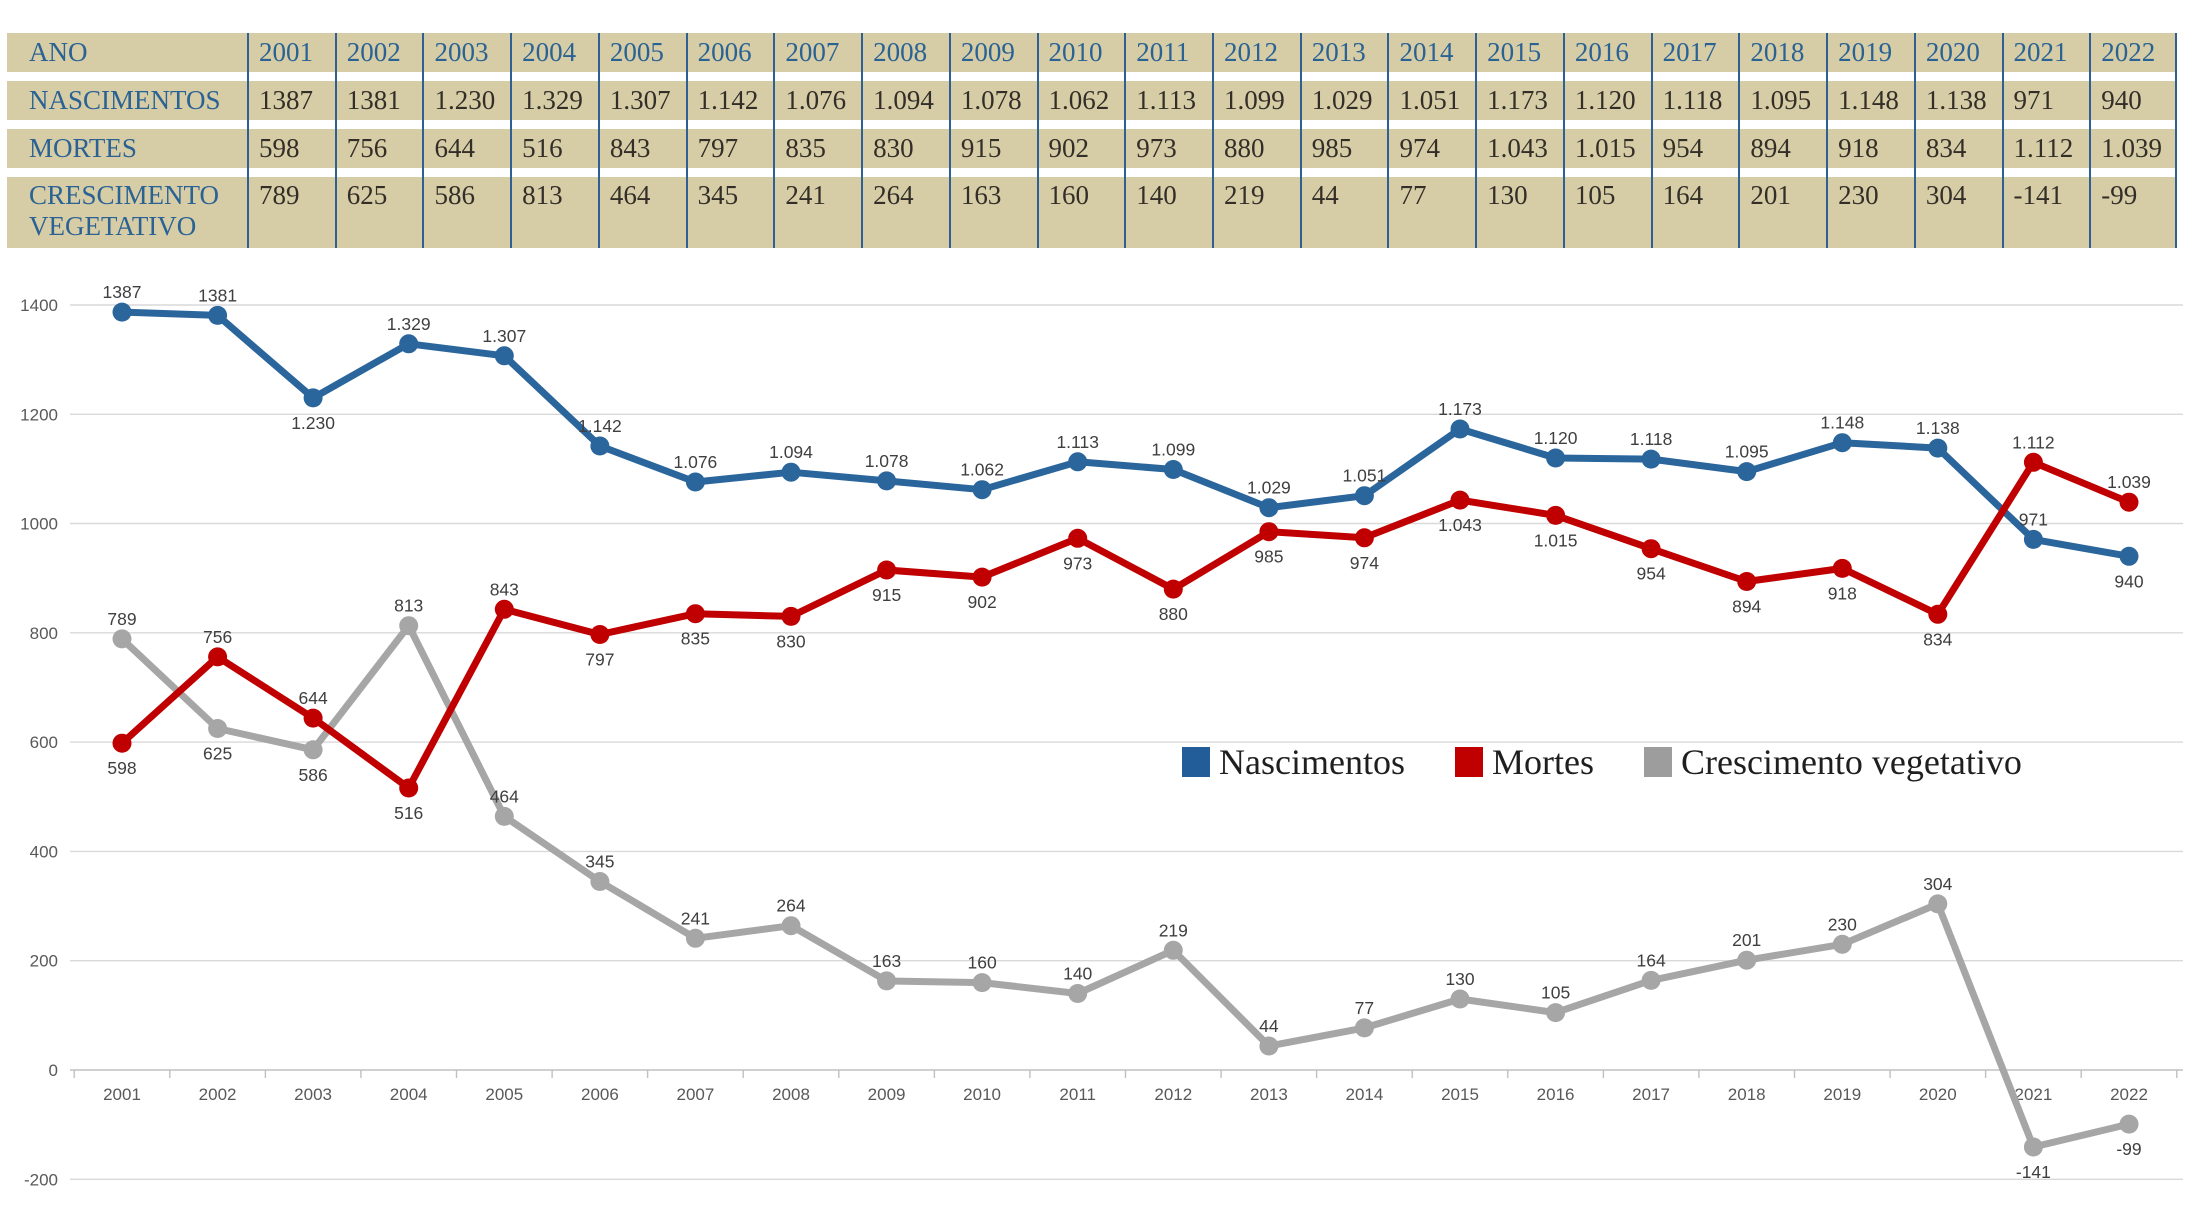  I want to click on data-label: 345, so click(599, 862).